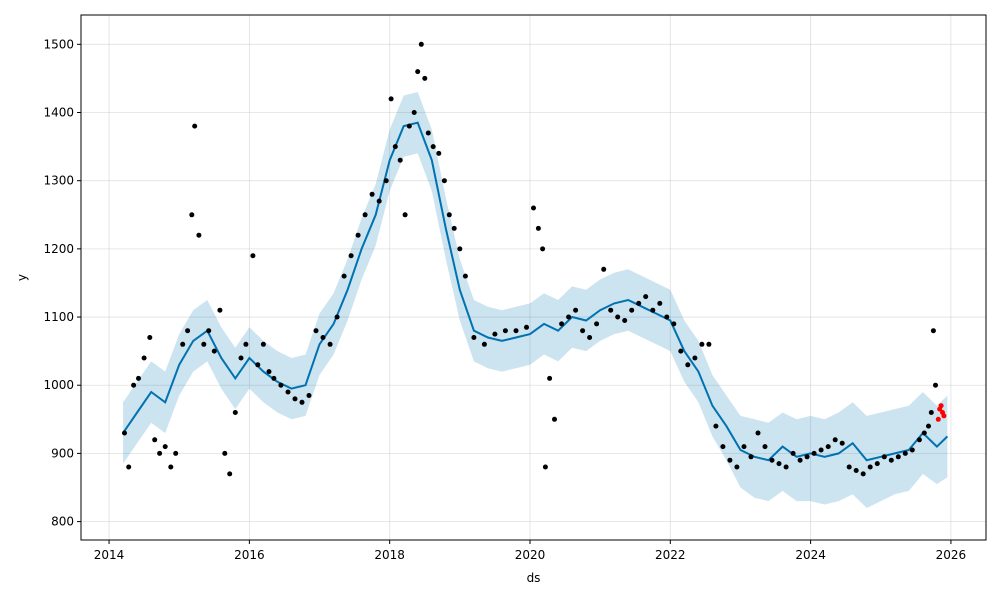  I want to click on x-tick-label: 2016, so click(249, 555).